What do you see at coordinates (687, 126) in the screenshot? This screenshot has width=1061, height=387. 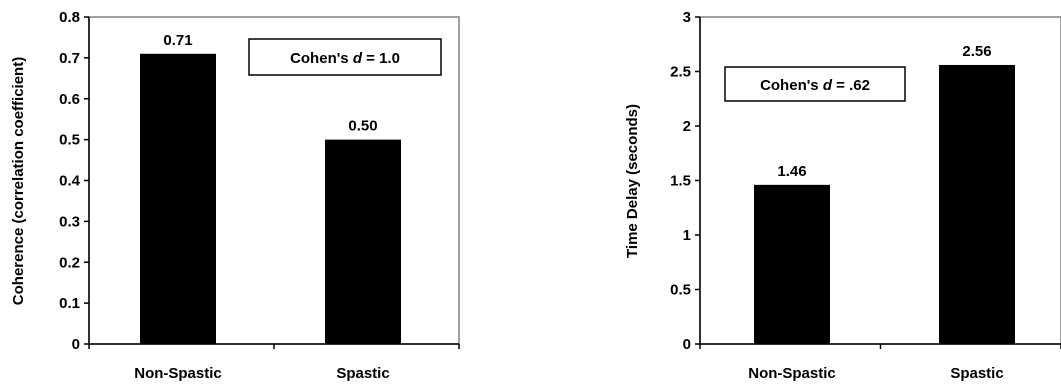 I see `y-tick-label: 2` at bounding box center [687, 126].